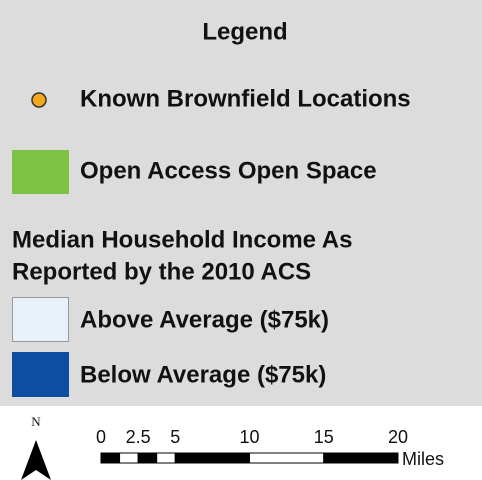 The image size is (482, 480). What do you see at coordinates (138, 437) in the screenshot?
I see `scale-tick-label: 2.5` at bounding box center [138, 437].